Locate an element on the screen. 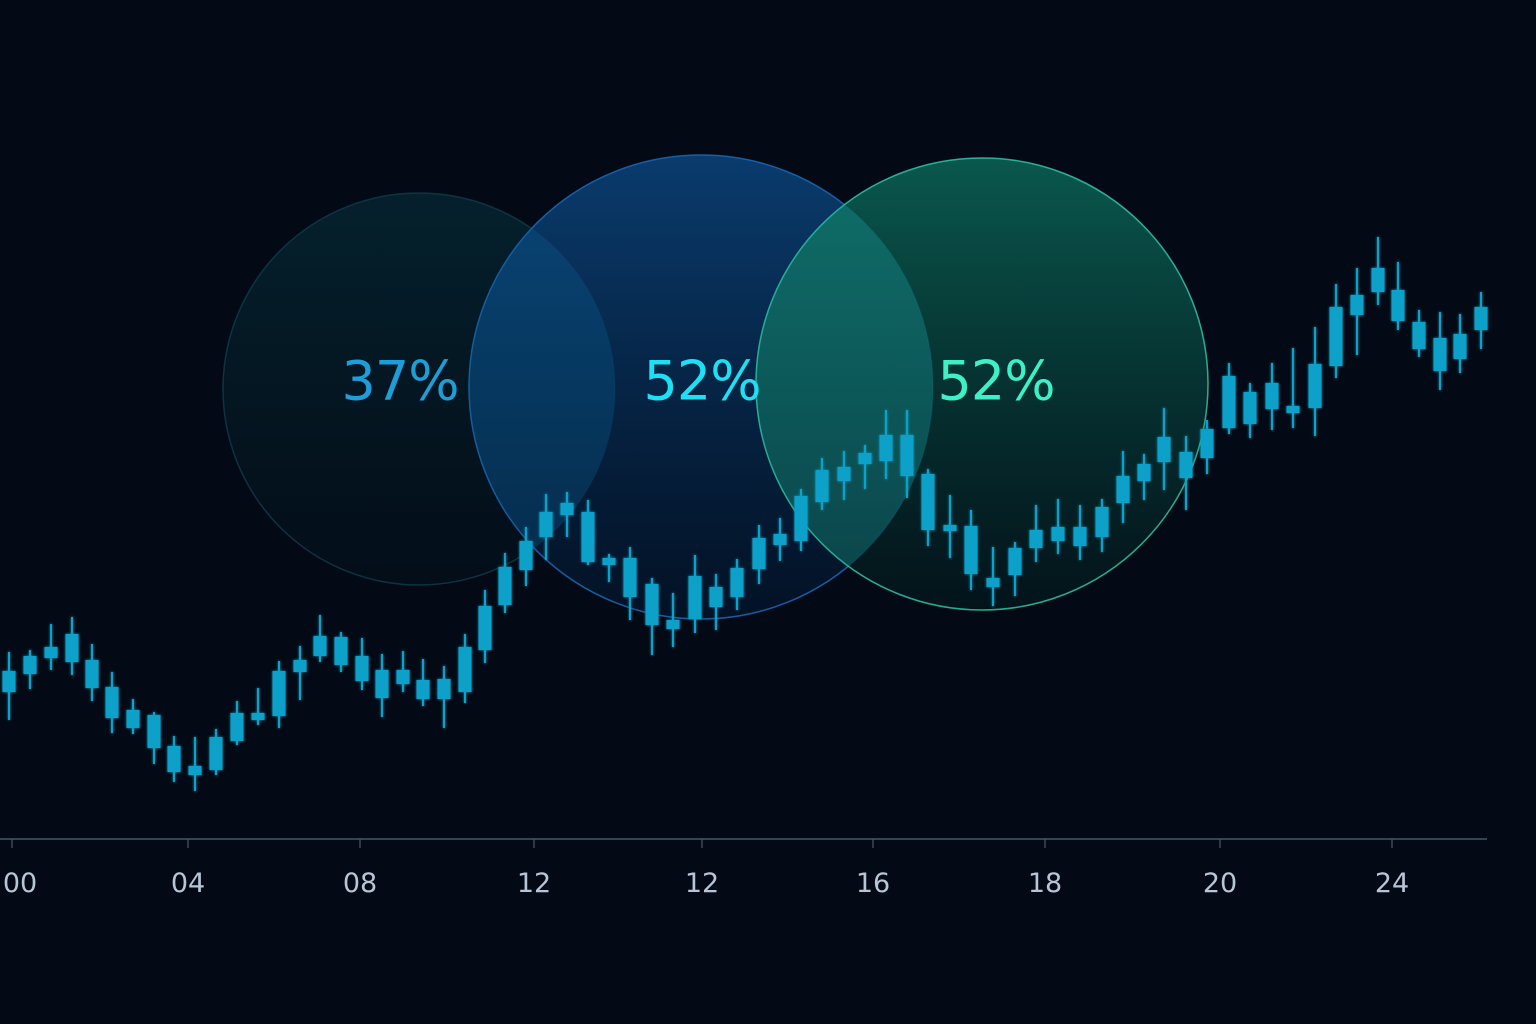  circle-left-label: 37% is located at coordinates (400, 381).